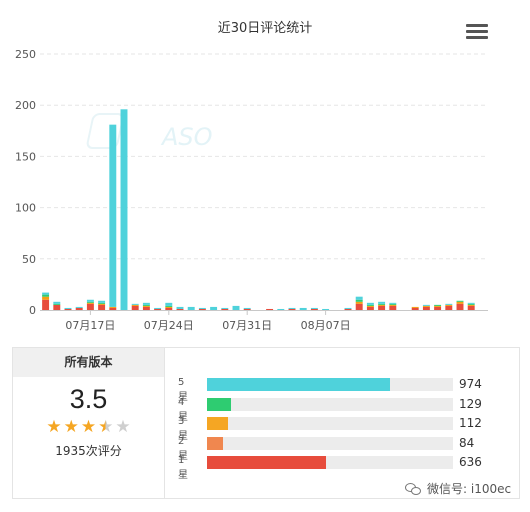 The width and height of the screenshot is (530, 512). What do you see at coordinates (247, 325) in the screenshot?
I see `x-tick-label: 07月31日` at bounding box center [247, 325].